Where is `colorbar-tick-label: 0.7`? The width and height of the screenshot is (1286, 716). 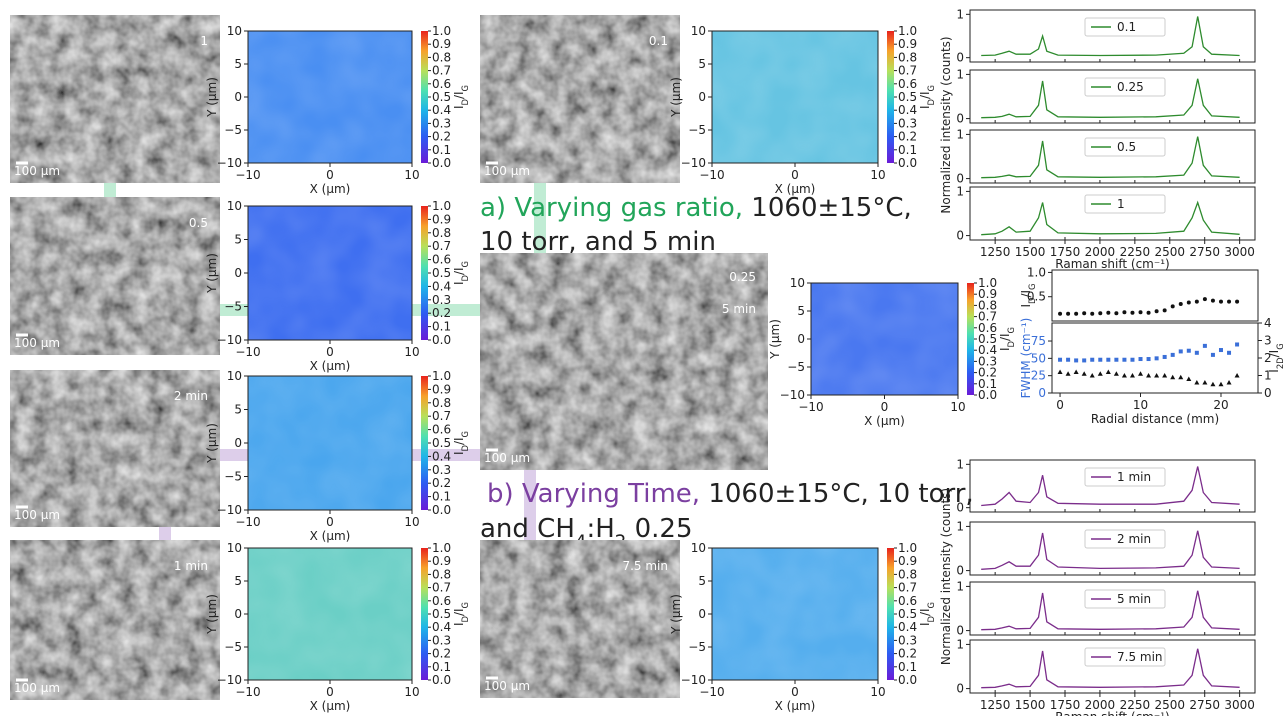
colorbar-tick-label: 0.7 is located at coordinates (441, 588).